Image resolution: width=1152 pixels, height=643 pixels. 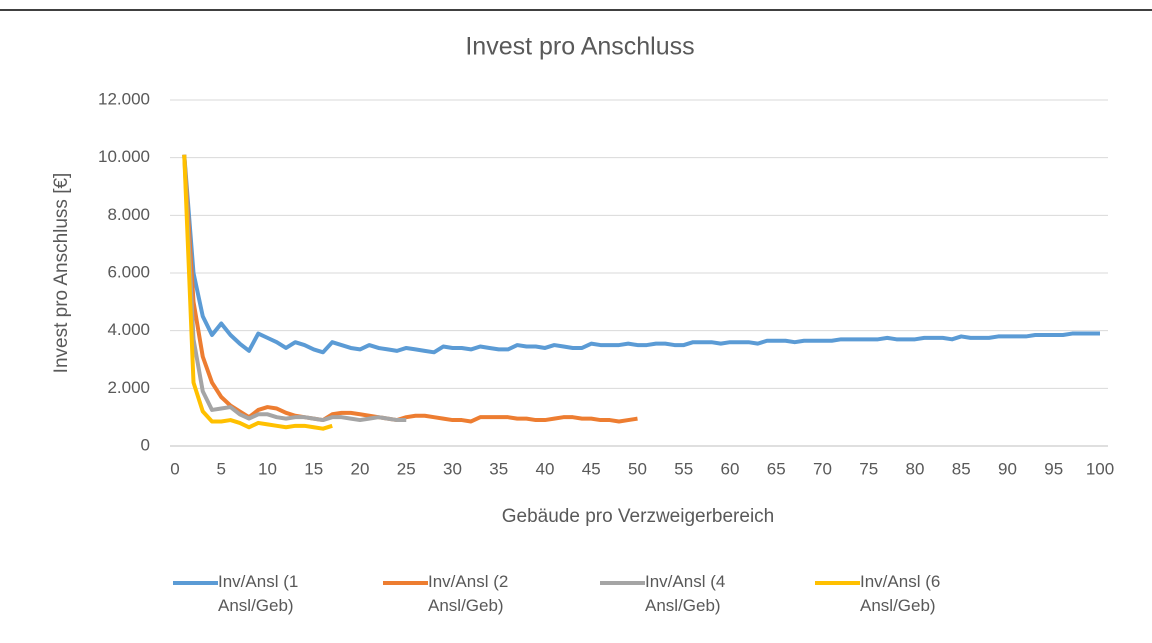 I want to click on x-tick-label: 65, so click(x=776, y=468).